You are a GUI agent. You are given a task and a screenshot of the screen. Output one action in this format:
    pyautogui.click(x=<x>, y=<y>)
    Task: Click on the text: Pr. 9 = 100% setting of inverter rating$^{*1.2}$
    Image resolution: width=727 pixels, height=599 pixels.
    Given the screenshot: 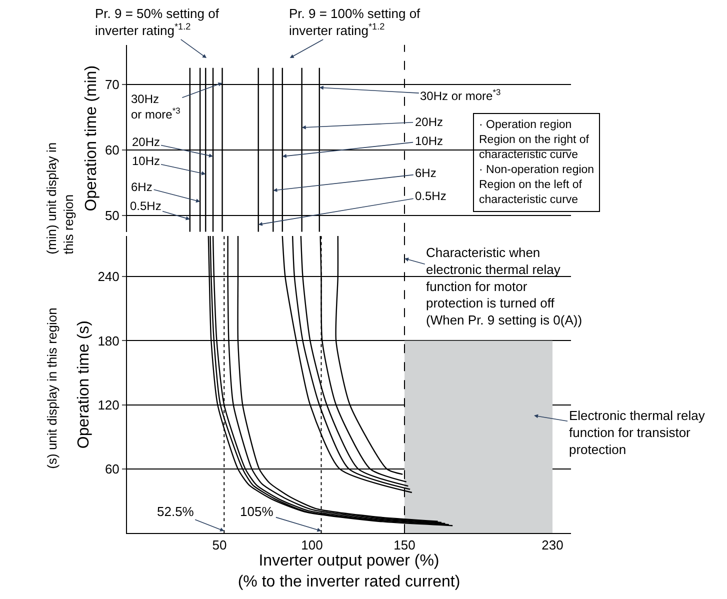 What is the action you would take?
    pyautogui.click(x=355, y=22)
    